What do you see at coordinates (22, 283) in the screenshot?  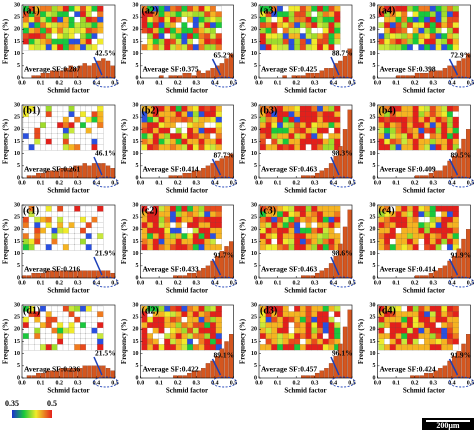 I see `x-tick-label: 0.0` at bounding box center [22, 283].